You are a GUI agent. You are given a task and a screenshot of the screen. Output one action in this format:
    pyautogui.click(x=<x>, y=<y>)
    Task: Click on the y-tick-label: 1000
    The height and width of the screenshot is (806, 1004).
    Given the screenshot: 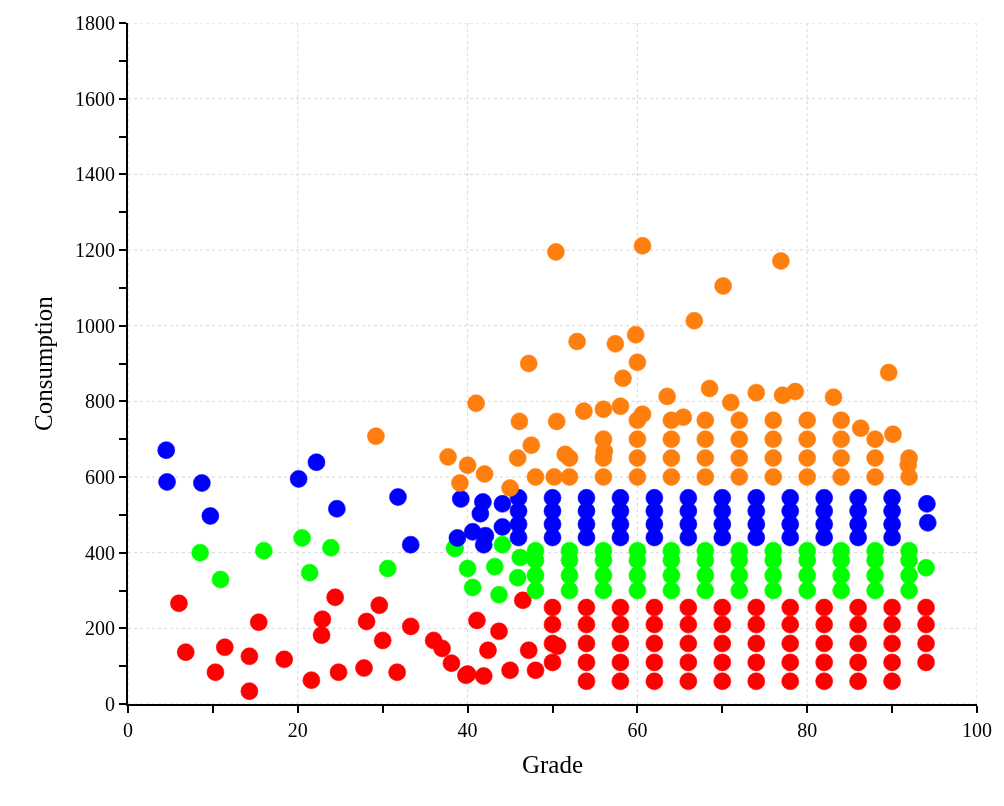 What is the action you would take?
    pyautogui.click(x=95, y=325)
    